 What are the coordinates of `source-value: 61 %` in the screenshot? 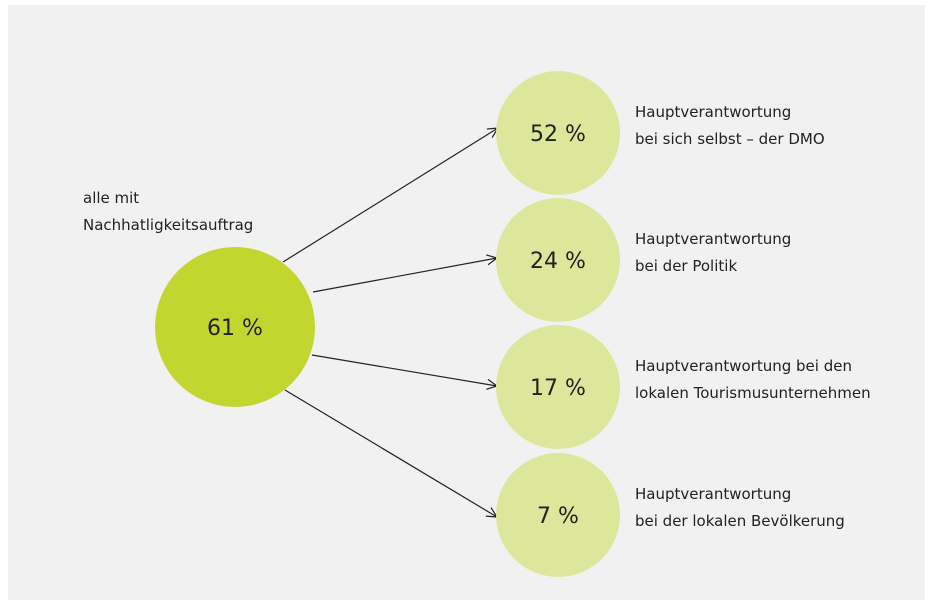 It's located at (235, 328).